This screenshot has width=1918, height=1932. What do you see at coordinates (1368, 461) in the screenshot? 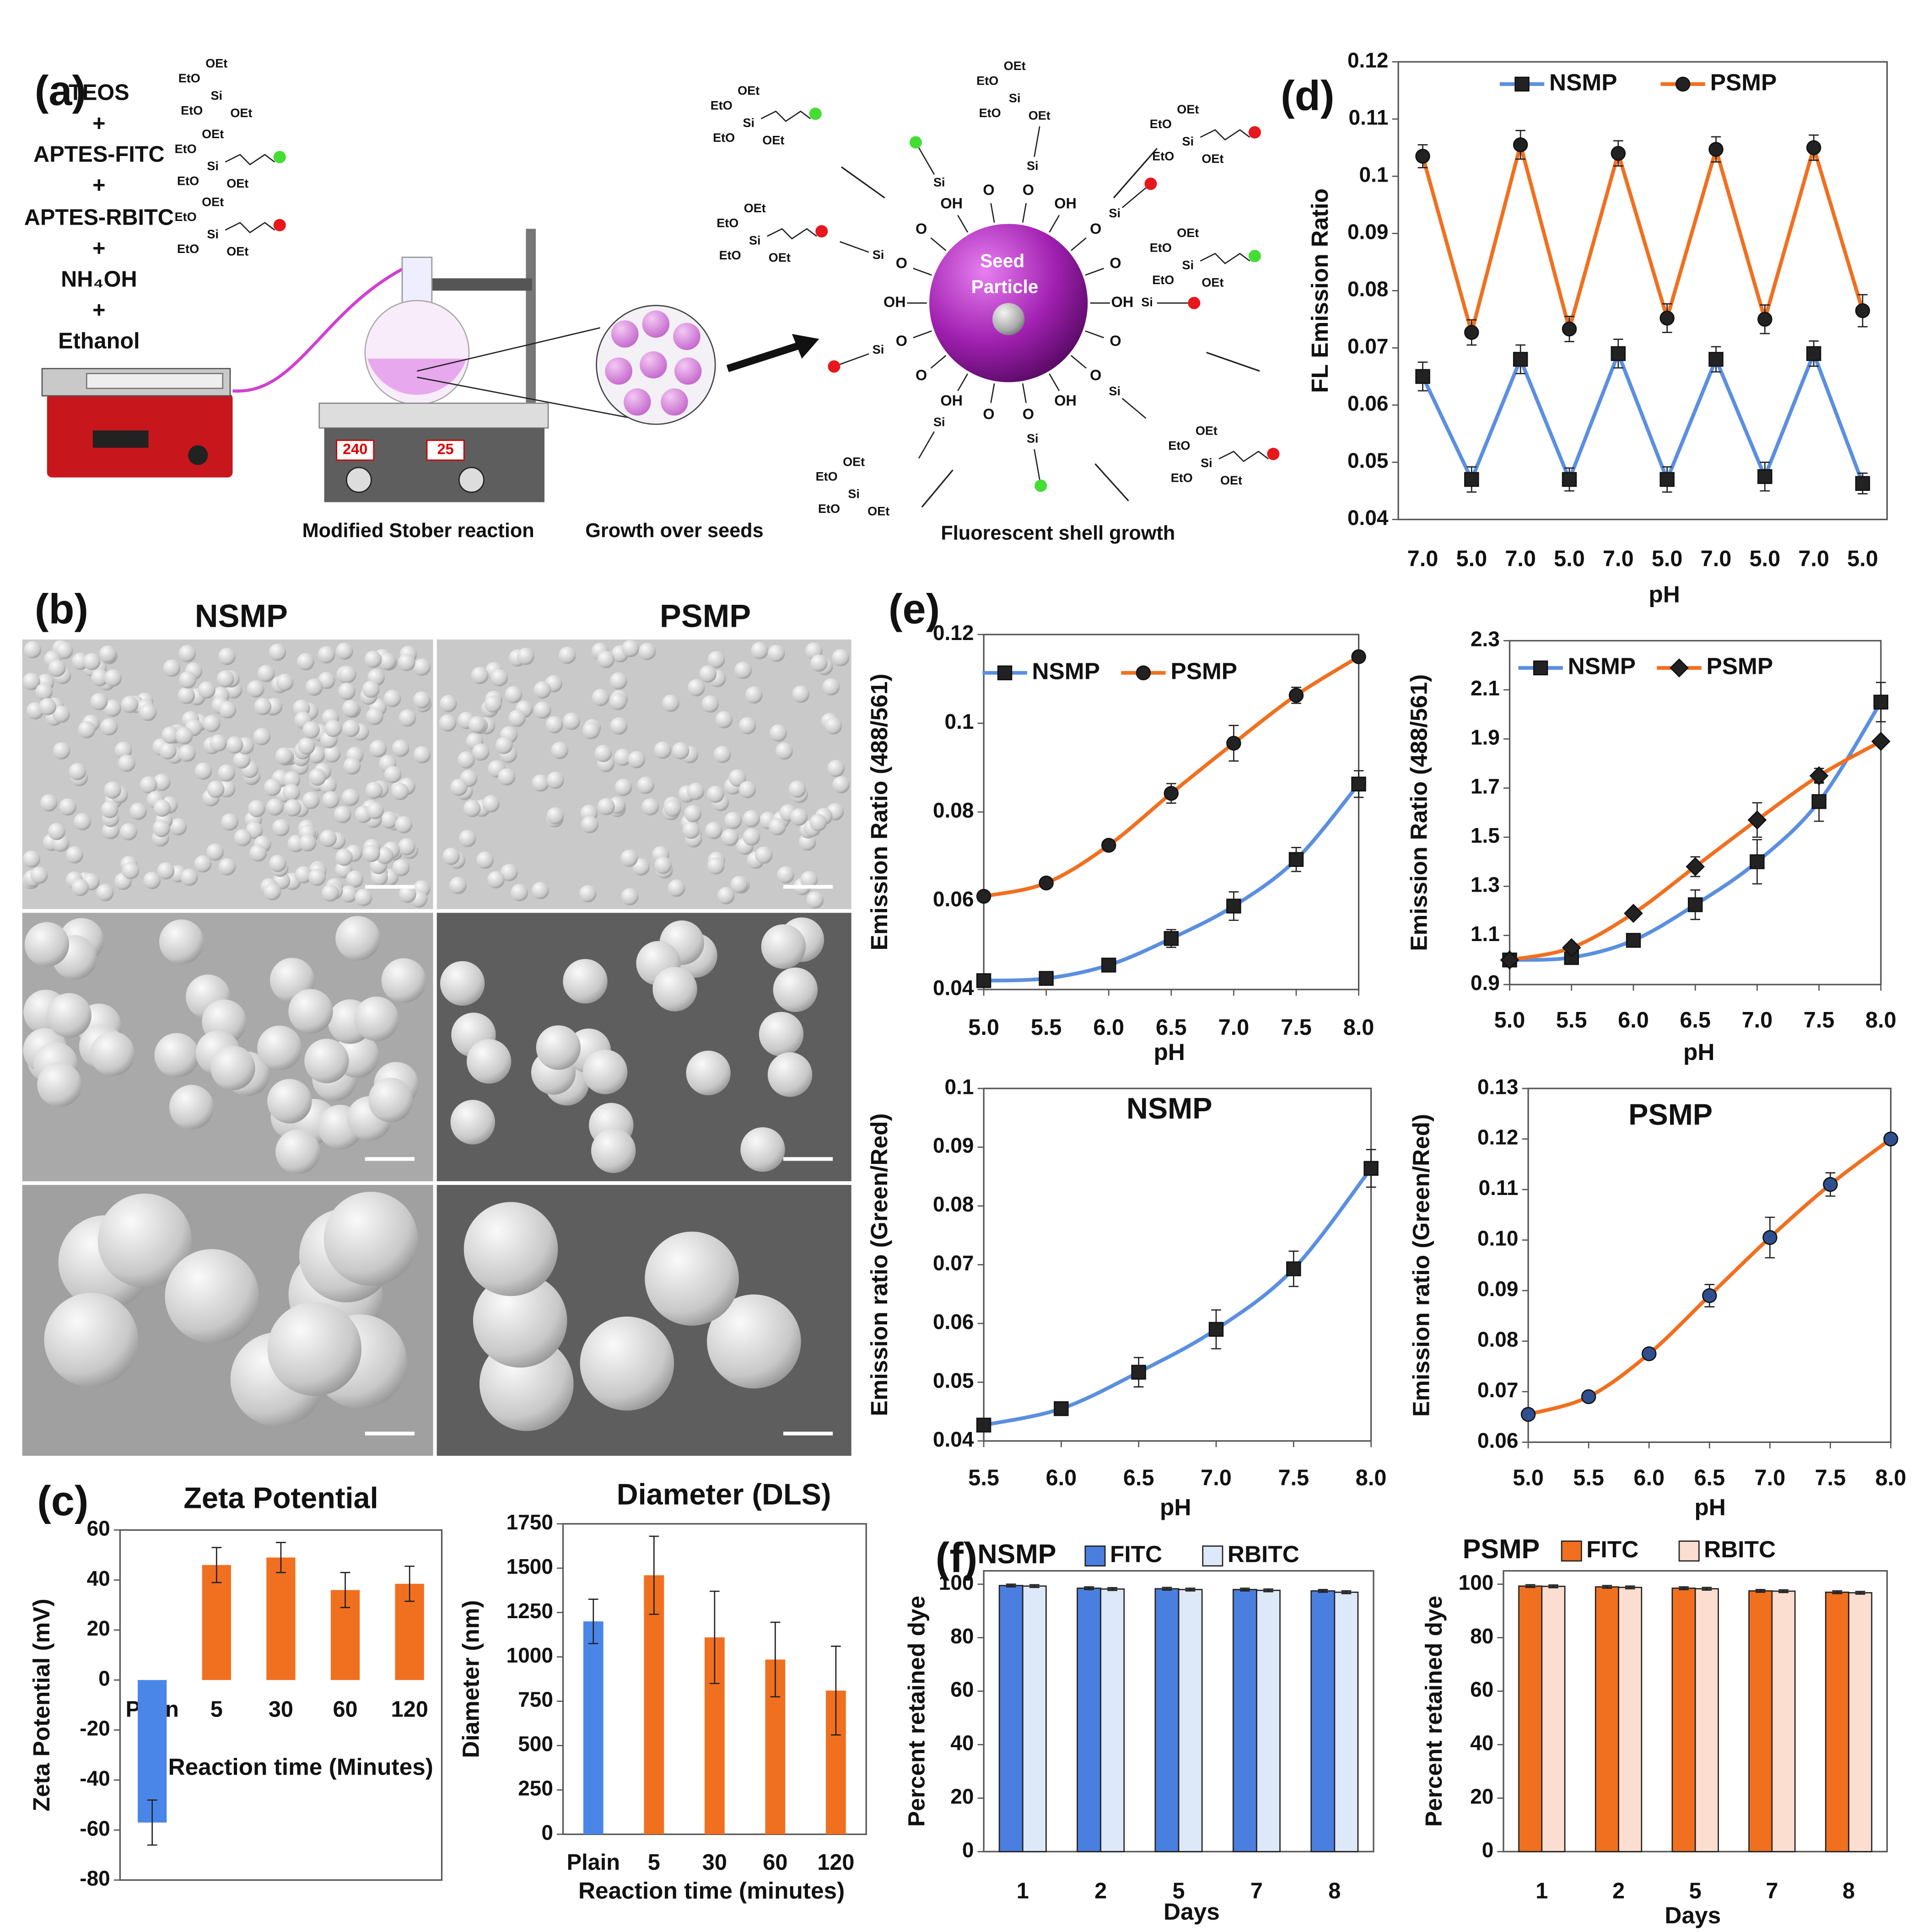
I see `y-tick-label: 0.05` at bounding box center [1368, 461].